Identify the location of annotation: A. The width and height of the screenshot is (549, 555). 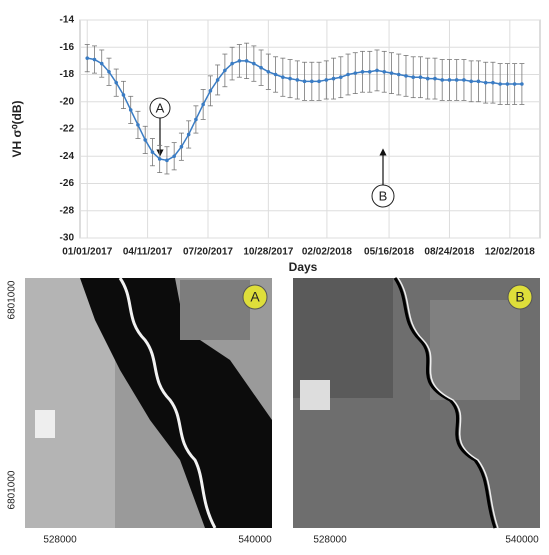
(160, 107).